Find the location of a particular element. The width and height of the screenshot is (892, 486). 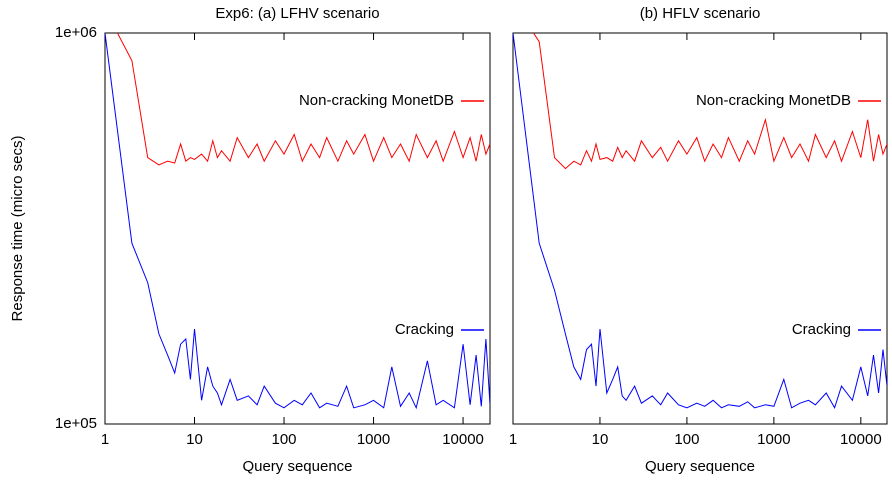

y-tick-label: 1e+06 is located at coordinates (76, 32).